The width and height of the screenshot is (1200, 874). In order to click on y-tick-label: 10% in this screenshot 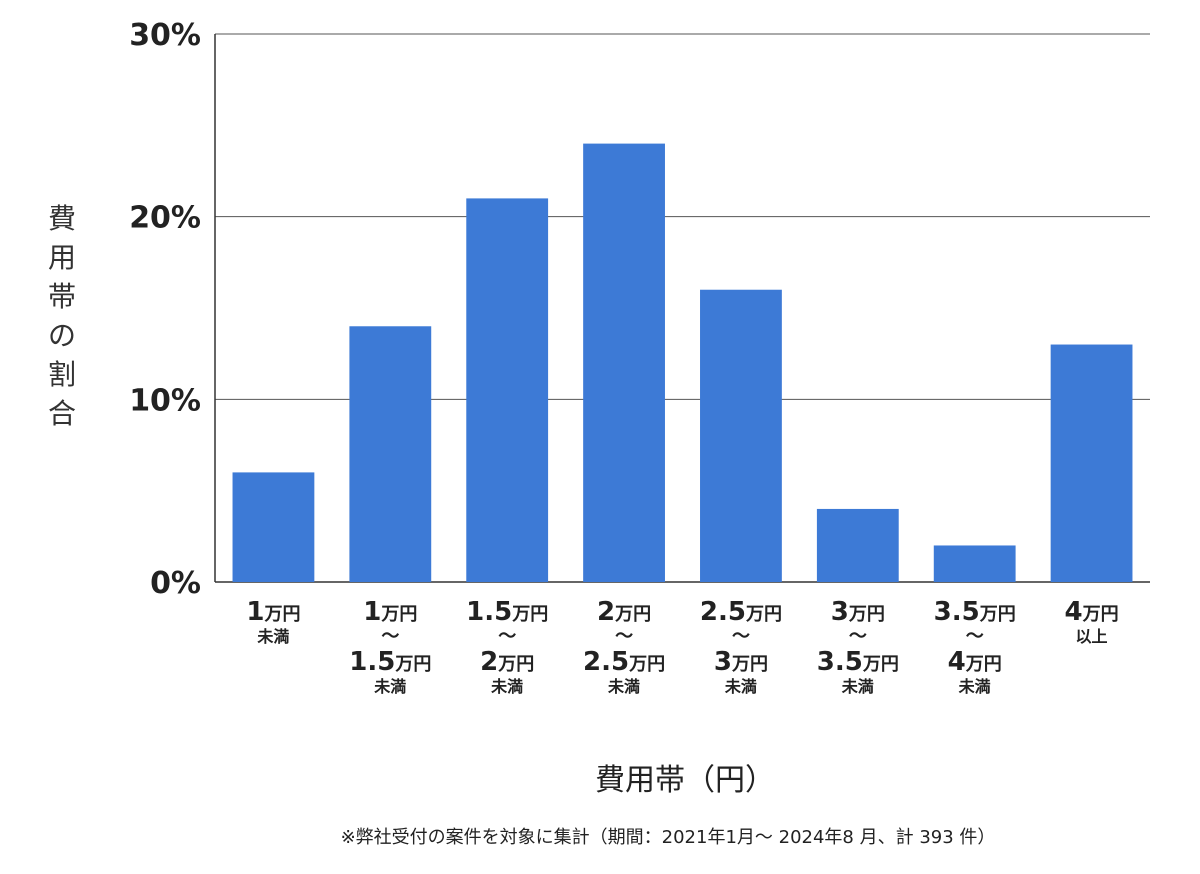, I will do `click(165, 400)`.